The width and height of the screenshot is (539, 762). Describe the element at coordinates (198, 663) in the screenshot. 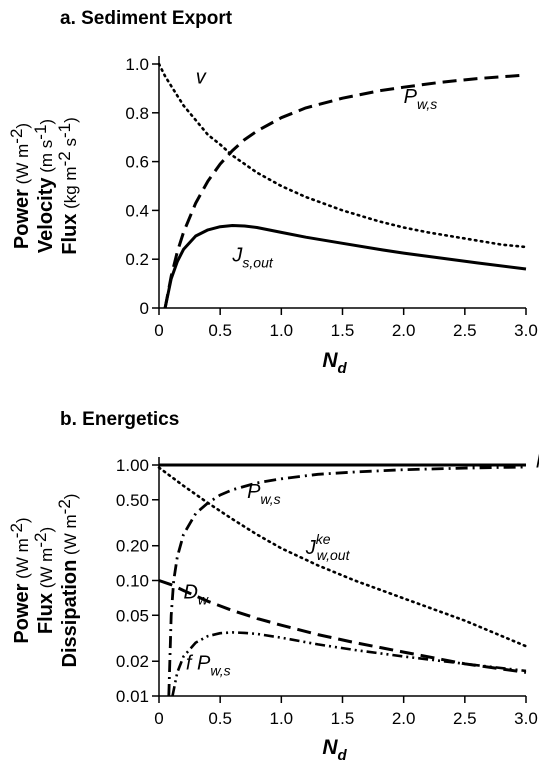

I see `curve-annotation-text: f P` at that location.